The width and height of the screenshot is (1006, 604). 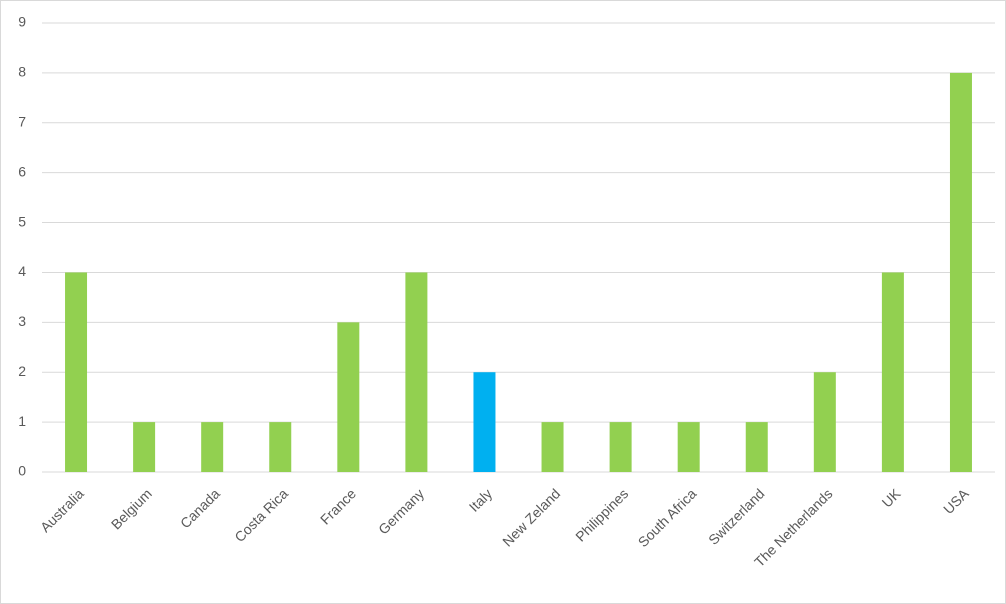 I want to click on y-tick-label: 9, so click(x=22, y=22).